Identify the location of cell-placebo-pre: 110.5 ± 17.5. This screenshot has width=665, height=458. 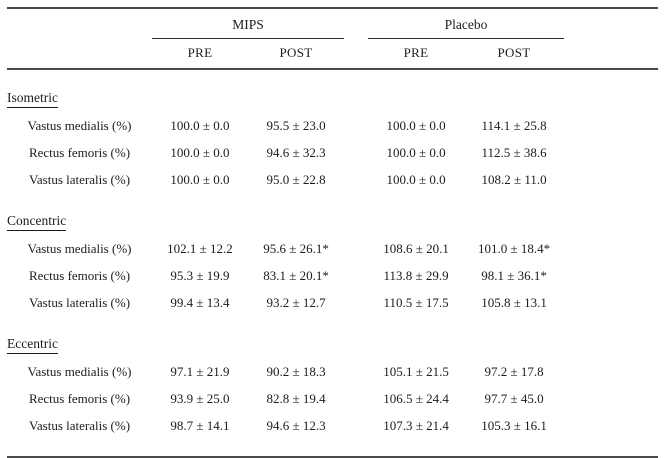
(416, 302).